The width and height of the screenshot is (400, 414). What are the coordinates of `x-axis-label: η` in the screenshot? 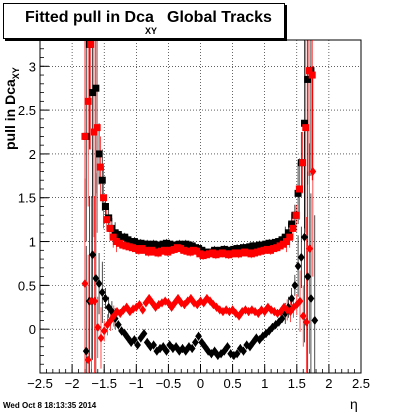 It's located at (354, 404).